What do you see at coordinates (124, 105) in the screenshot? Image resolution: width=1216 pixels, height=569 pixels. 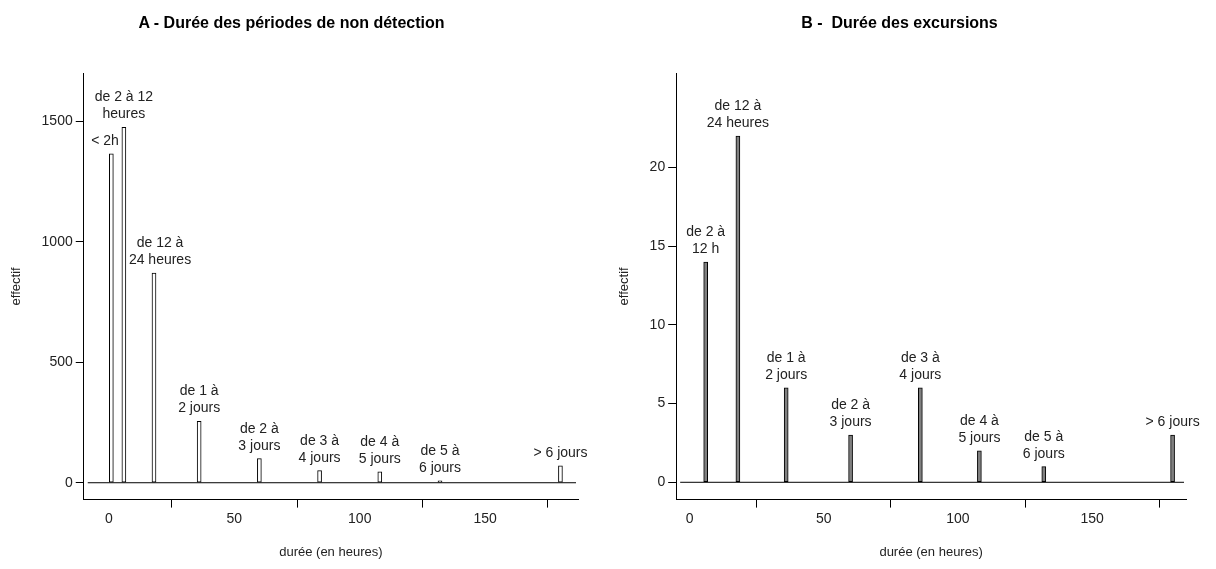 I see `annotation: de 2 à 12 heures` at bounding box center [124, 105].